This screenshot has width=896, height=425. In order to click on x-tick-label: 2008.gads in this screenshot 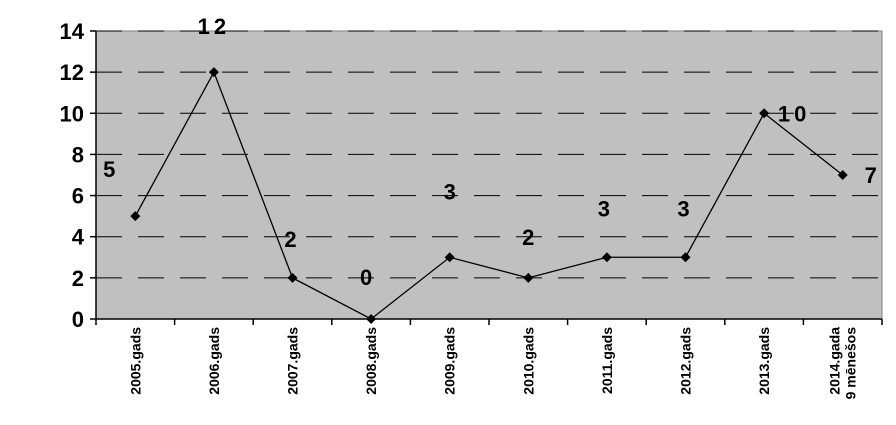, I will do `click(371, 361)`.